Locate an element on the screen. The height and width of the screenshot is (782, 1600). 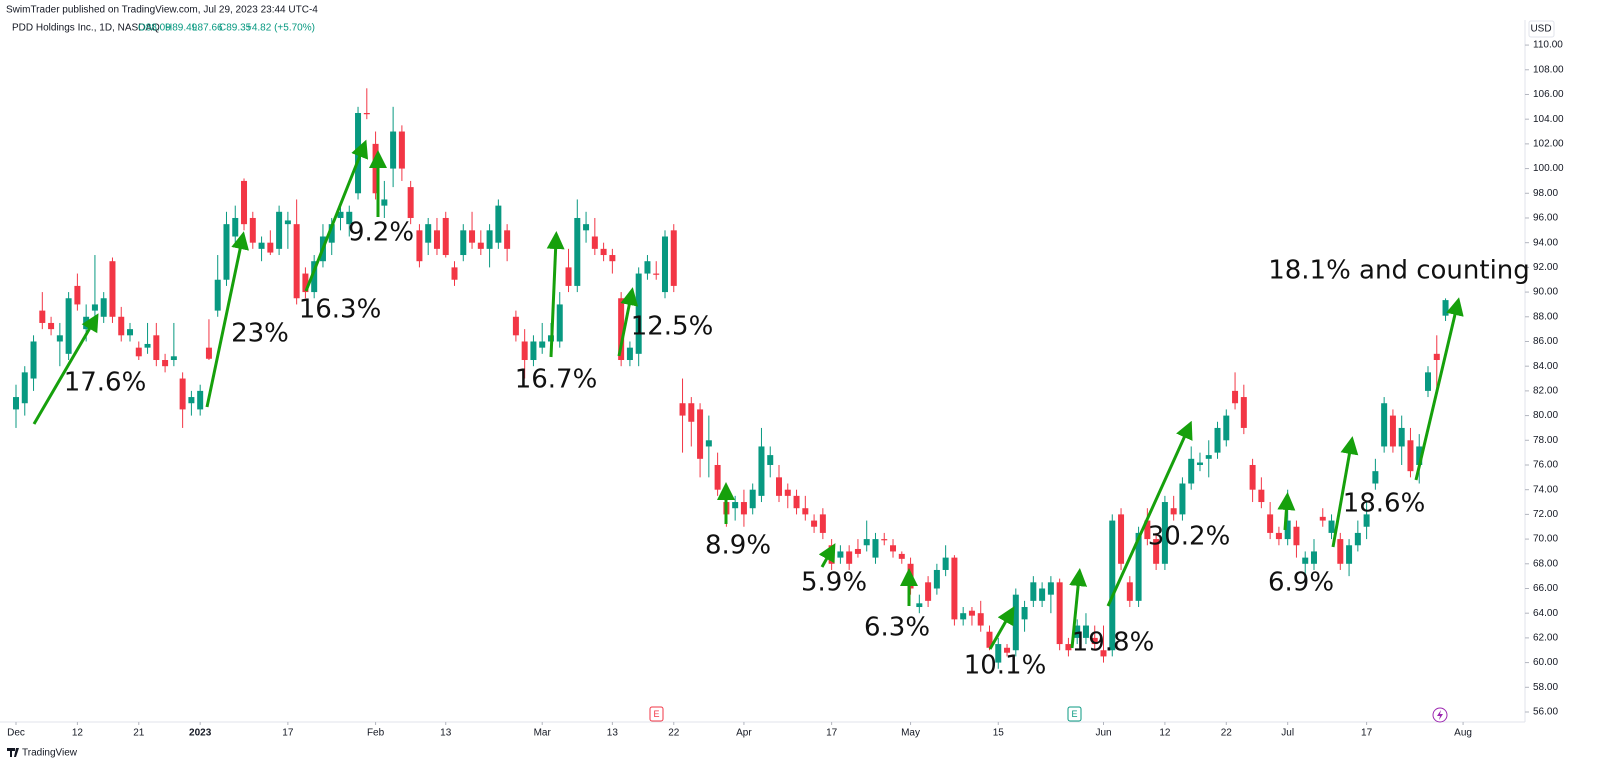
x-tick-label: May is located at coordinates (910, 733).